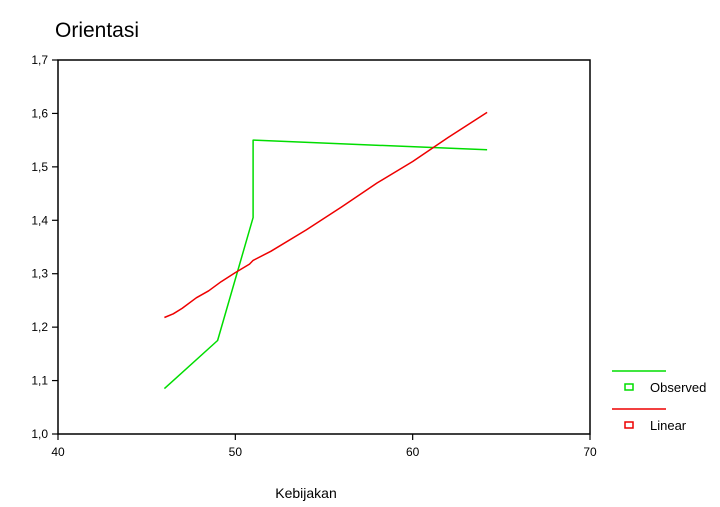  What do you see at coordinates (39, 274) in the screenshot?
I see `y-tick-label: 1,3` at bounding box center [39, 274].